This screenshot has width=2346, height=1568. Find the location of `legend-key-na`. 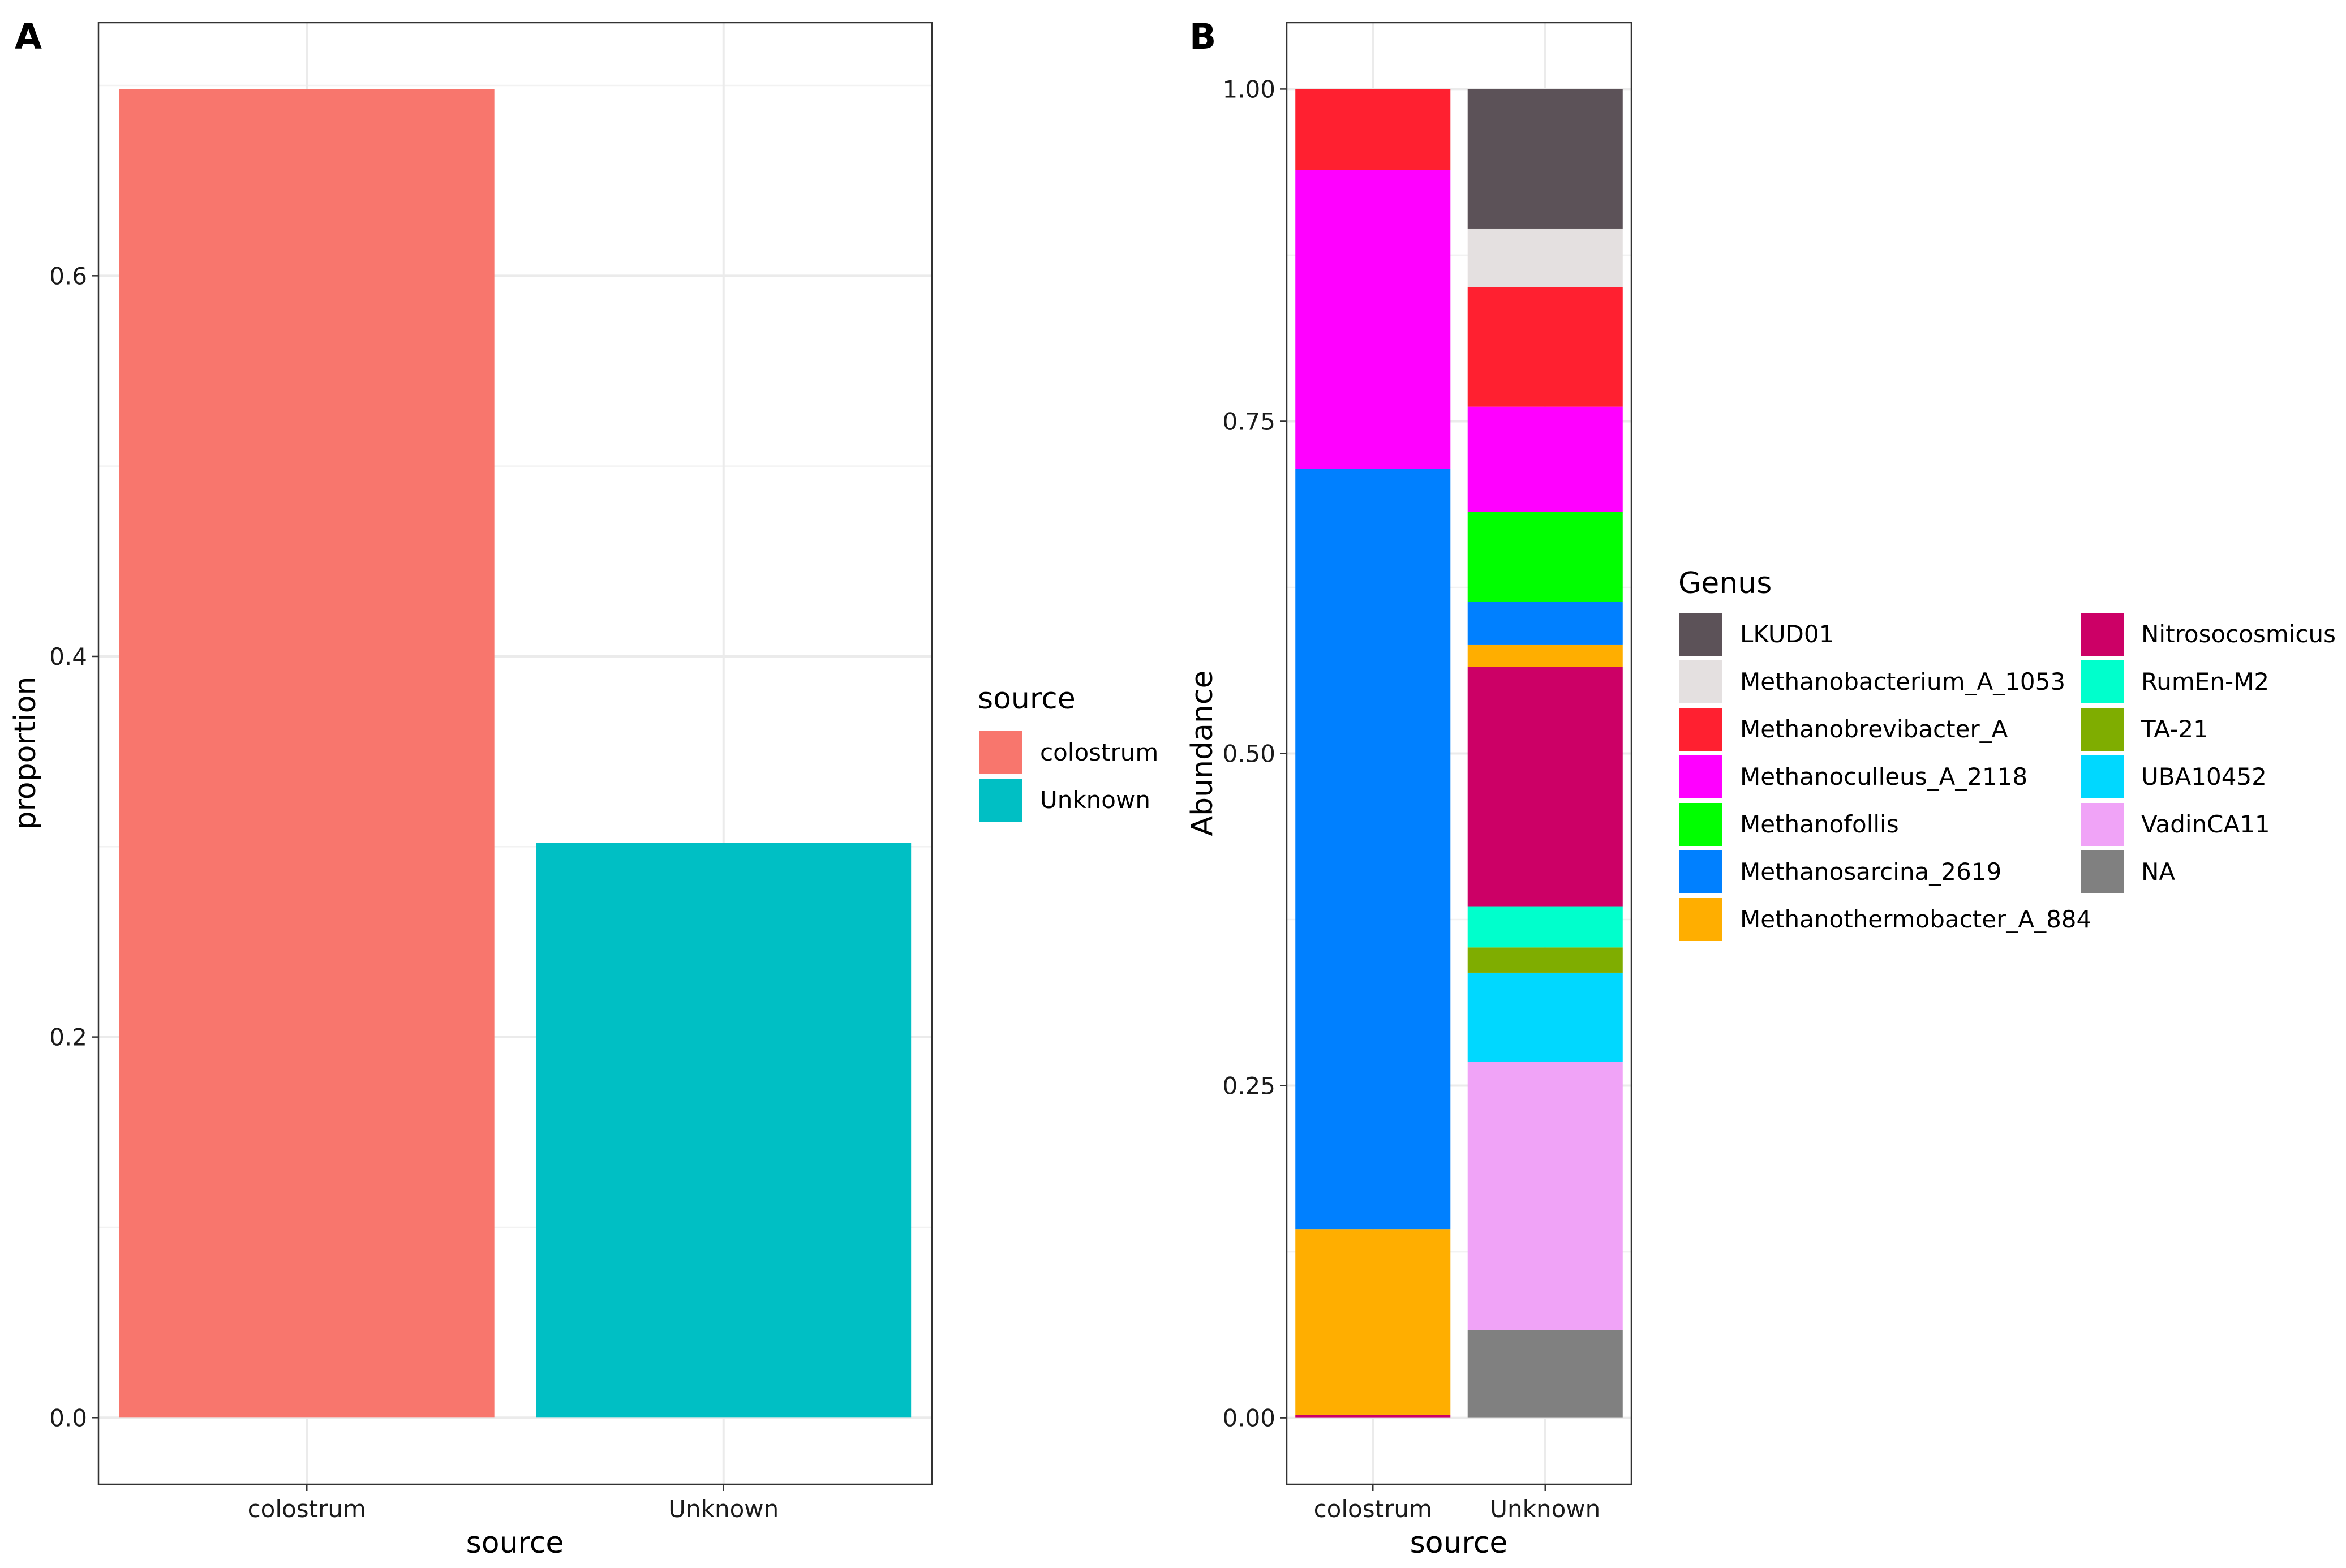

legend-key-na is located at coordinates (2102, 872).